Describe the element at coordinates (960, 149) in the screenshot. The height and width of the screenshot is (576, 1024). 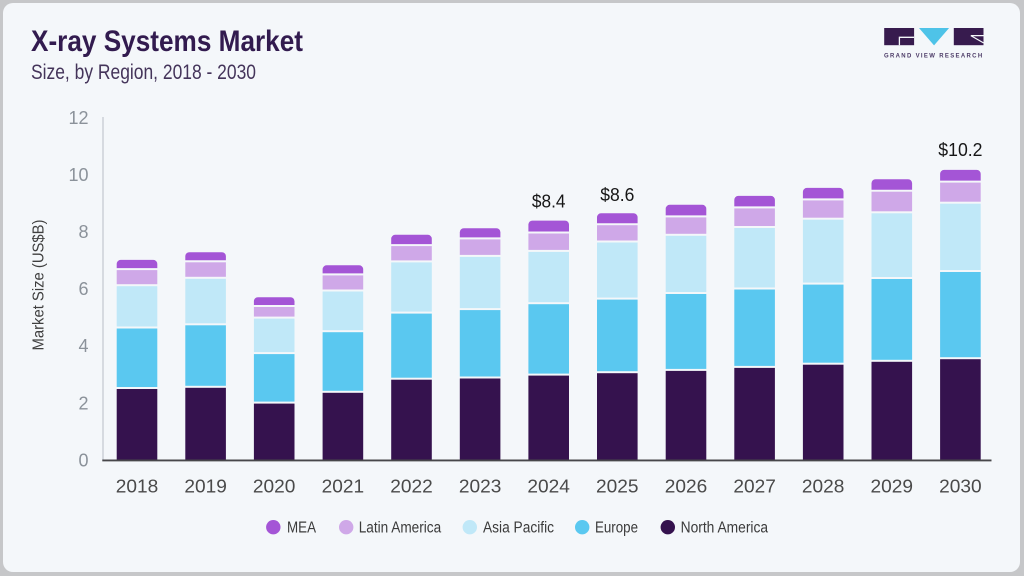
I see `svg-text: $10.2` at that location.